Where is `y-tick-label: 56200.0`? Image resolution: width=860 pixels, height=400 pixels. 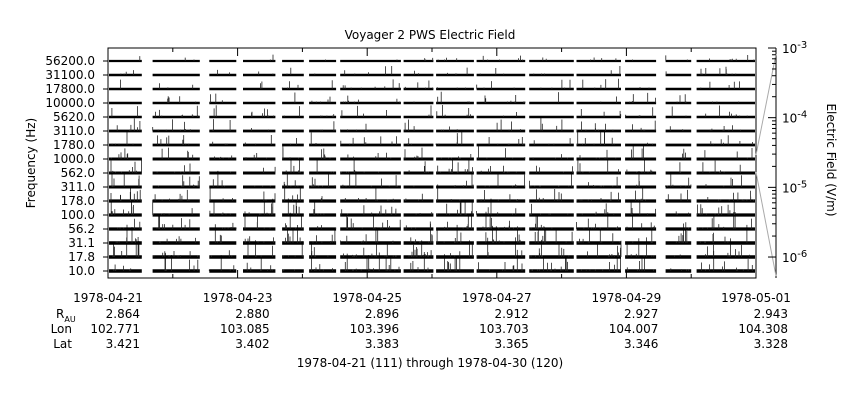 y-tick-label: 56200.0 is located at coordinates (70, 61).